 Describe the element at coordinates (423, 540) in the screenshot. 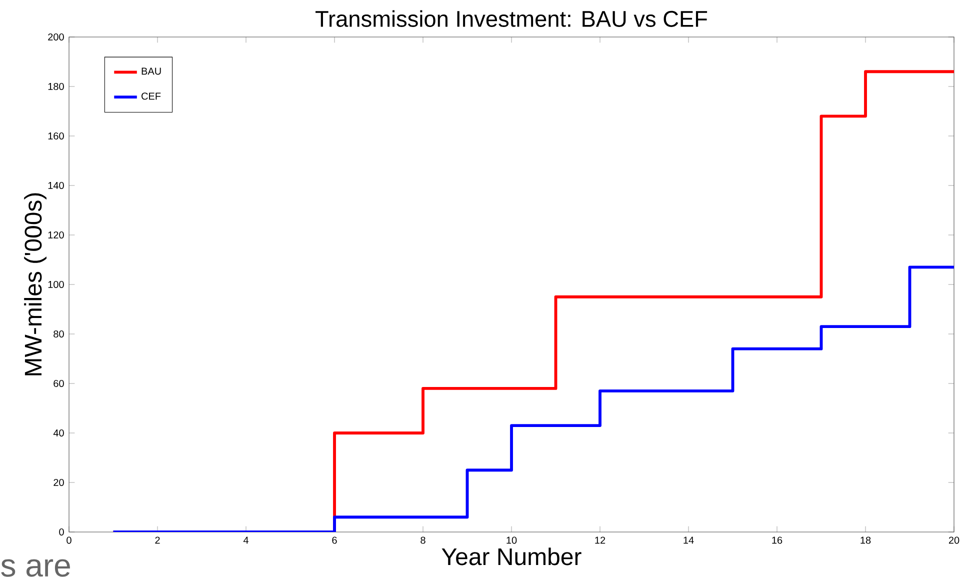

I see `x-tick-label: 8` at that location.